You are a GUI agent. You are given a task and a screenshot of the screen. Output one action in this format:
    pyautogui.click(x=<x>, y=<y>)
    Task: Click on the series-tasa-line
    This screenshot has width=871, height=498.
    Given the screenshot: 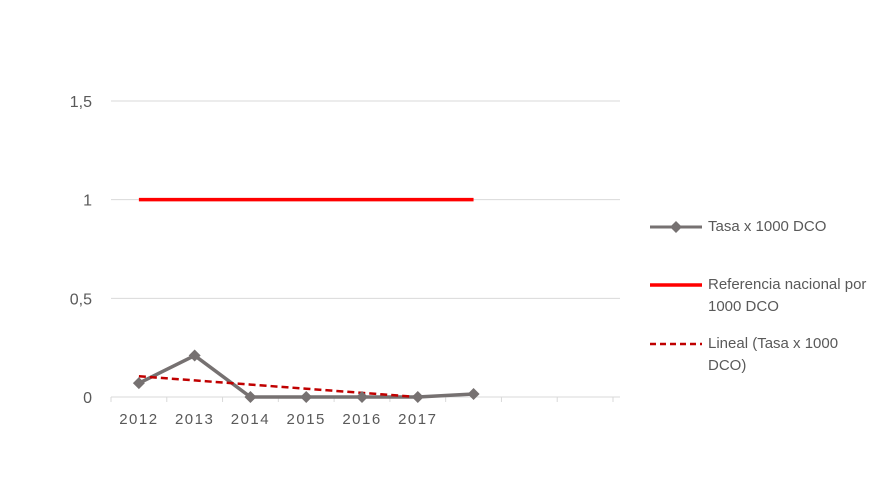 What is the action you would take?
    pyautogui.click(x=306, y=376)
    